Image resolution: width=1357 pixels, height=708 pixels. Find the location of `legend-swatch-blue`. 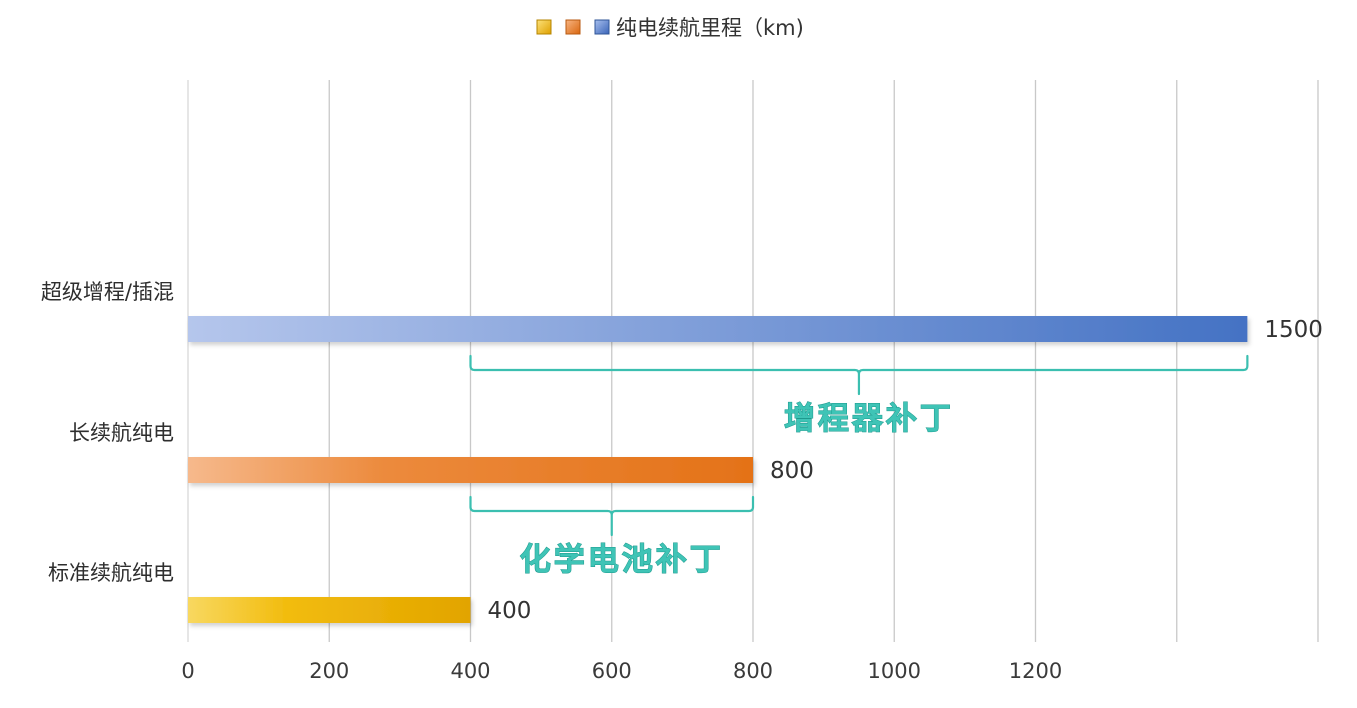

legend-swatch-blue is located at coordinates (602, 27).